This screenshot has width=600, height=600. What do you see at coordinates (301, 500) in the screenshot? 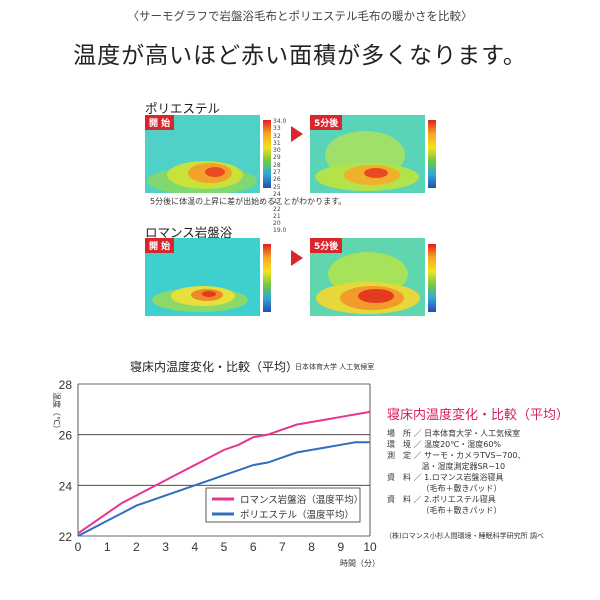
I see `legend-label: ロマンス岩盤浴（温度平均）` at bounding box center [301, 500].